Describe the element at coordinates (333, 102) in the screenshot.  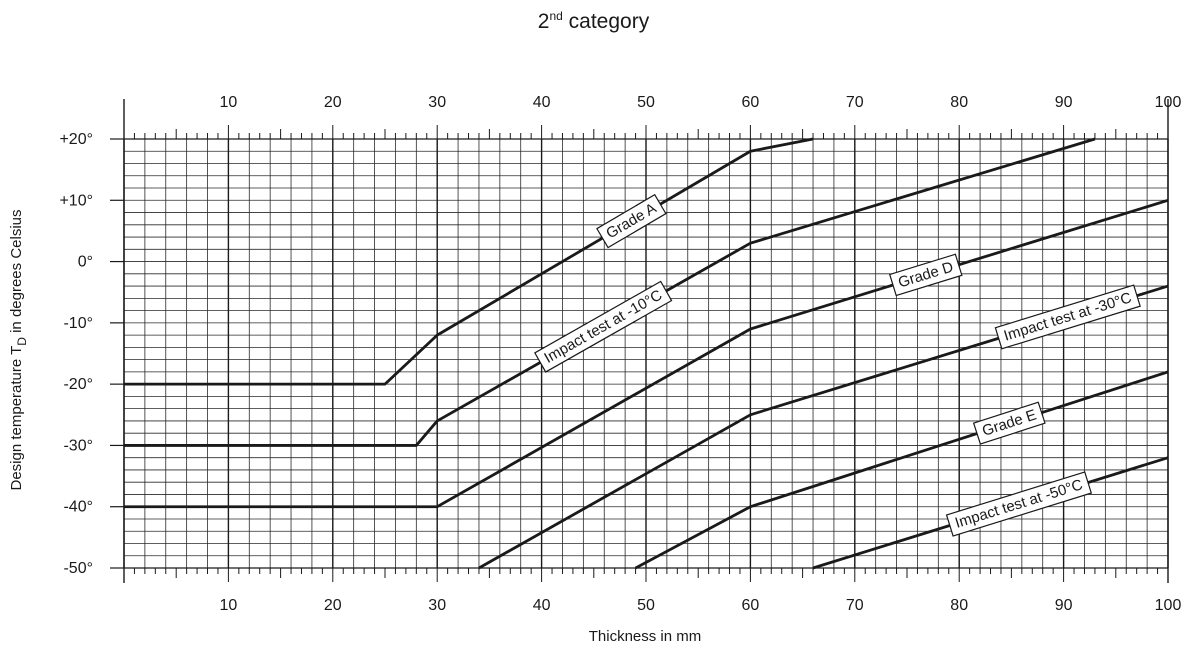
I see `x-tick-label-top: 20` at that location.